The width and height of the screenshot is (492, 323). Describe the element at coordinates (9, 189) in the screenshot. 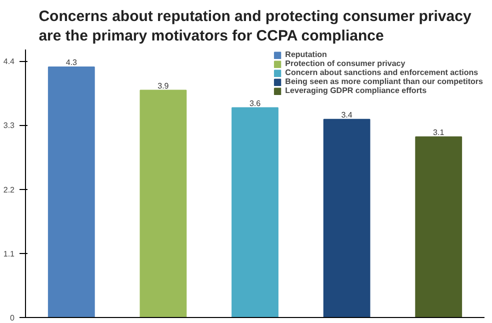

I see `y-tick-label: 2.2` at that location.